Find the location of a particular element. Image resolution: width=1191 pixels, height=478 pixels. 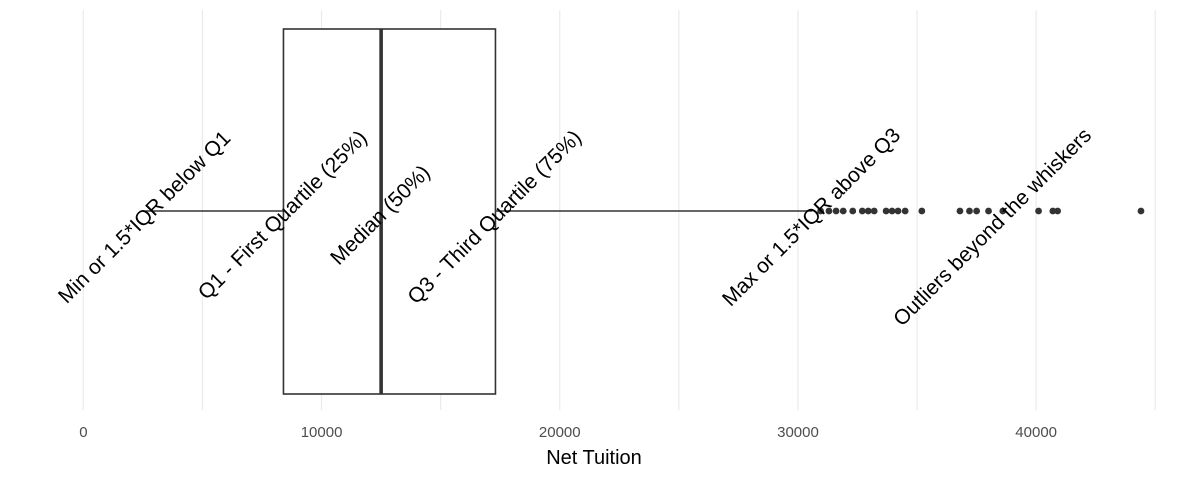

annotation-label: Max or 1.5*IQR above Q3 is located at coordinates (811, 217).